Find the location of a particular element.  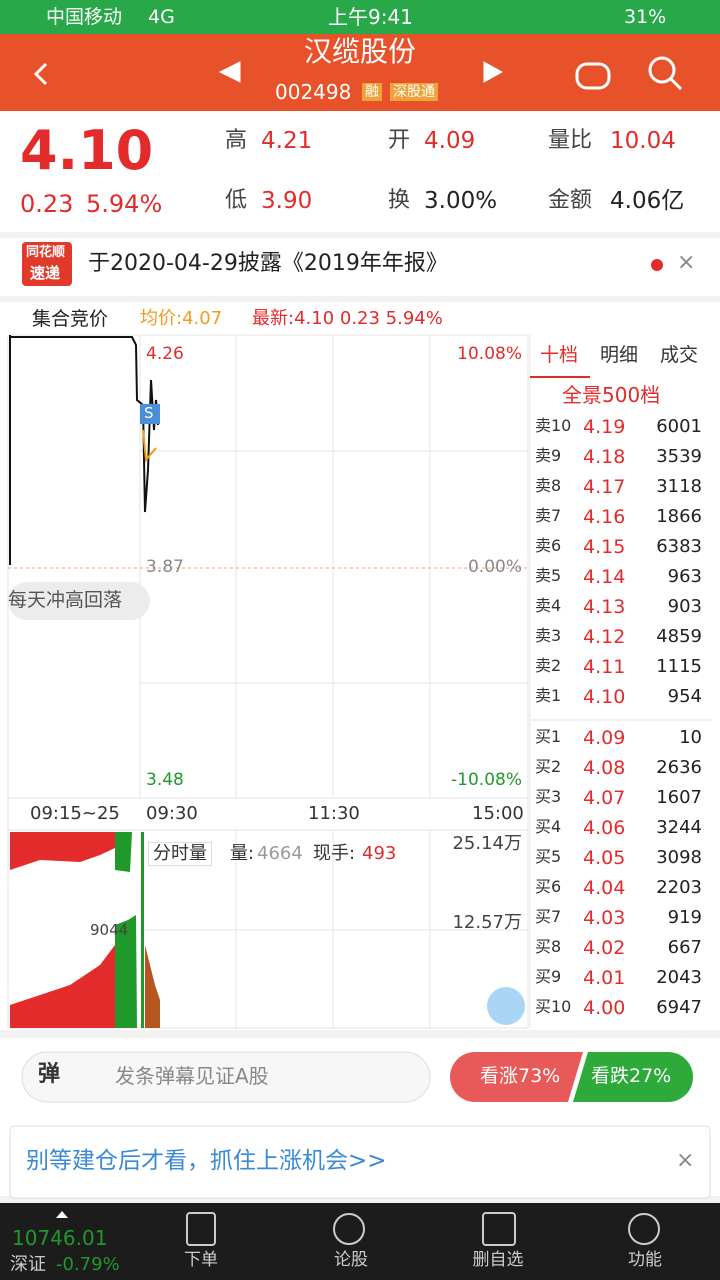

book-volume: 10 is located at coordinates (690, 737).